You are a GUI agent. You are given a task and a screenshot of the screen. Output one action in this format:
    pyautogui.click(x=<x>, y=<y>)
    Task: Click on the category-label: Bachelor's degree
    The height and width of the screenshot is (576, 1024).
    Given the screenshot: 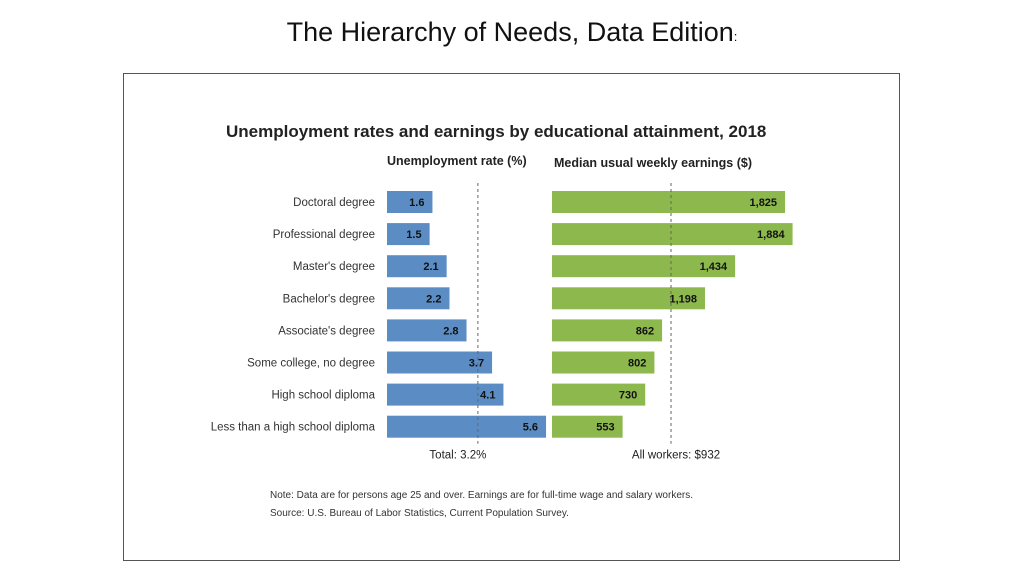 What is the action you would take?
    pyautogui.click(x=329, y=299)
    